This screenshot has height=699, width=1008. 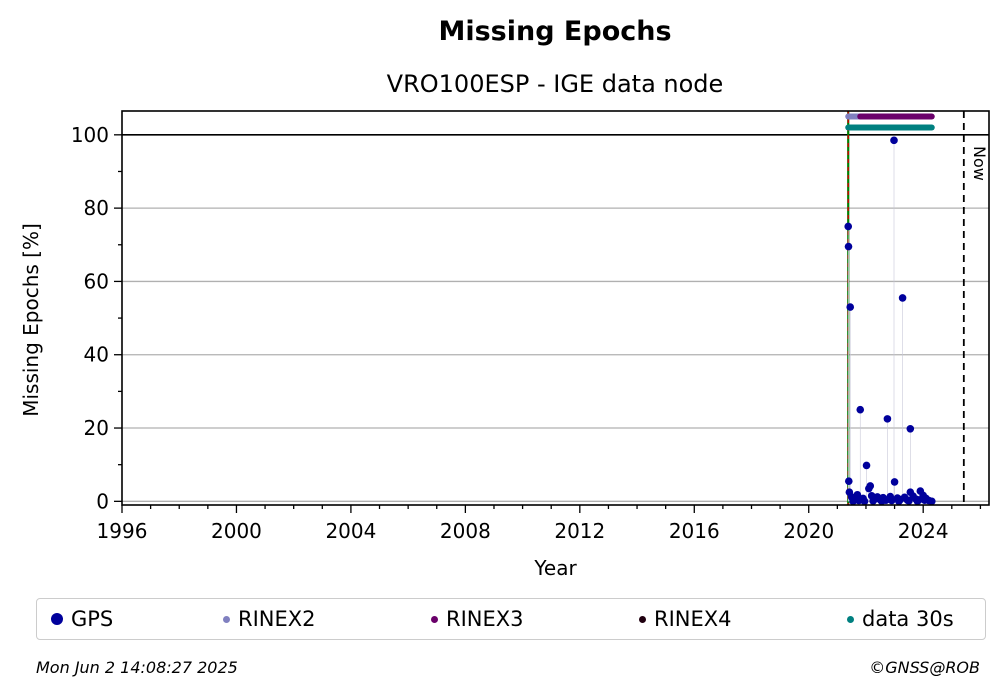 What do you see at coordinates (694, 531) in the screenshot?
I see `x-tick-label: 2016` at bounding box center [694, 531].